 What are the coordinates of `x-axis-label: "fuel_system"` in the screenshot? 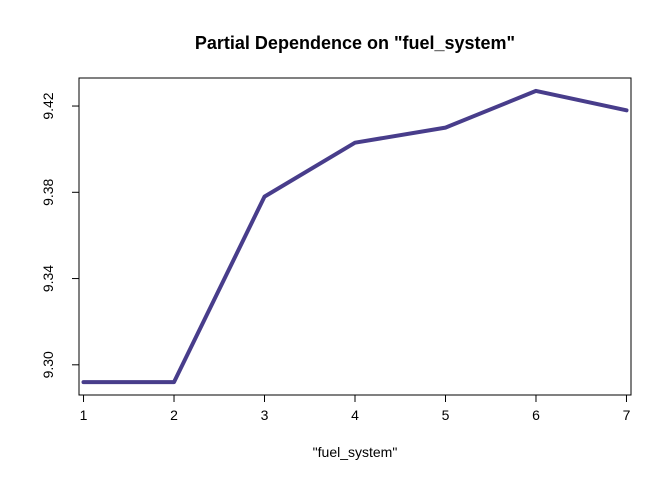 It's located at (355, 452).